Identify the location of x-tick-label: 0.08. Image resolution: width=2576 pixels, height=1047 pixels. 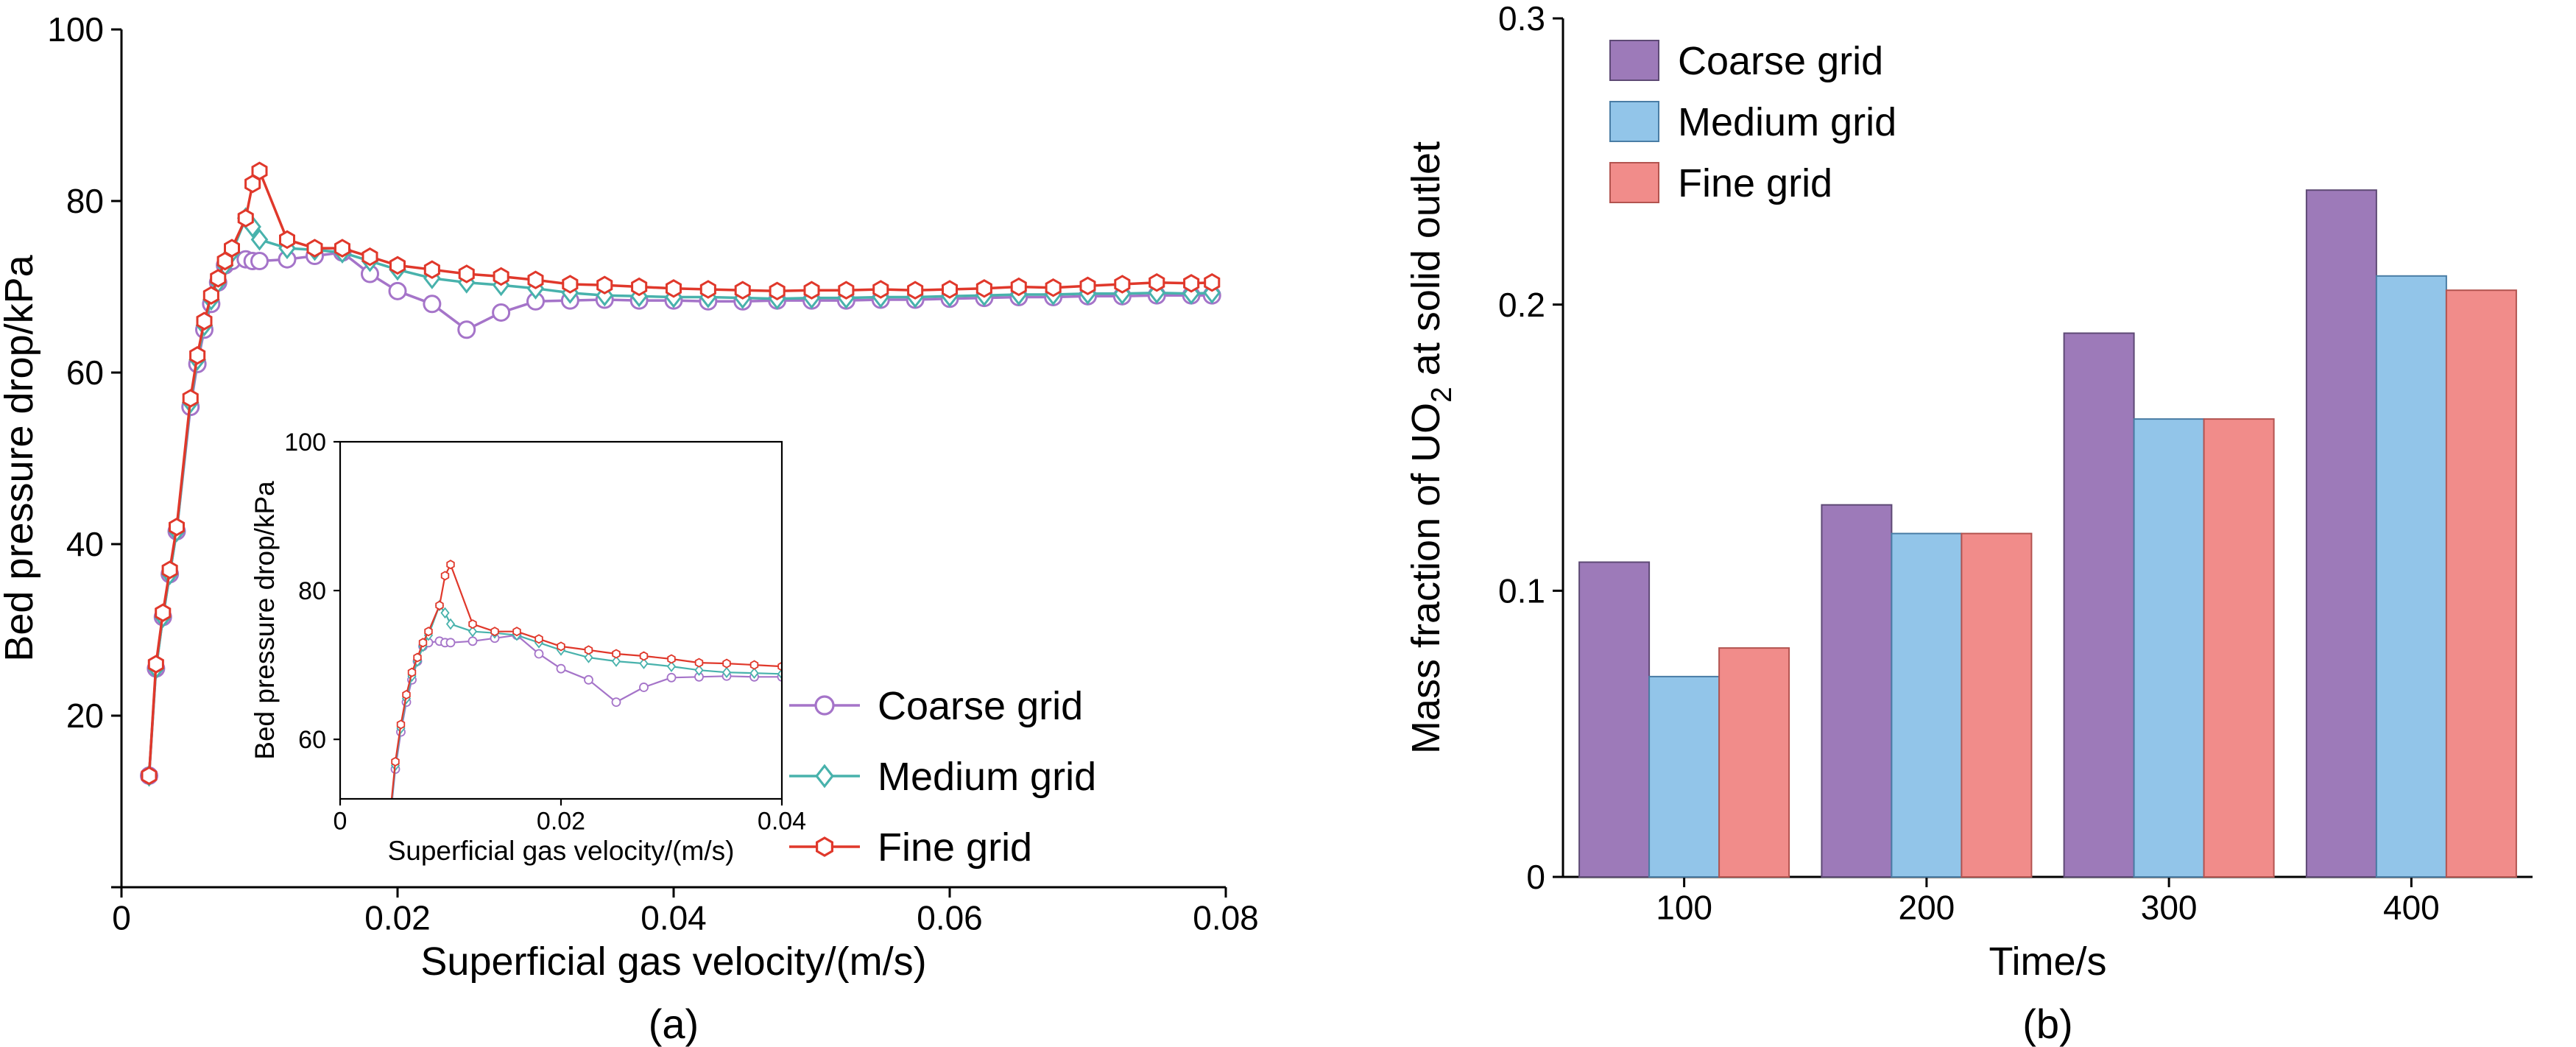
(1226, 918).